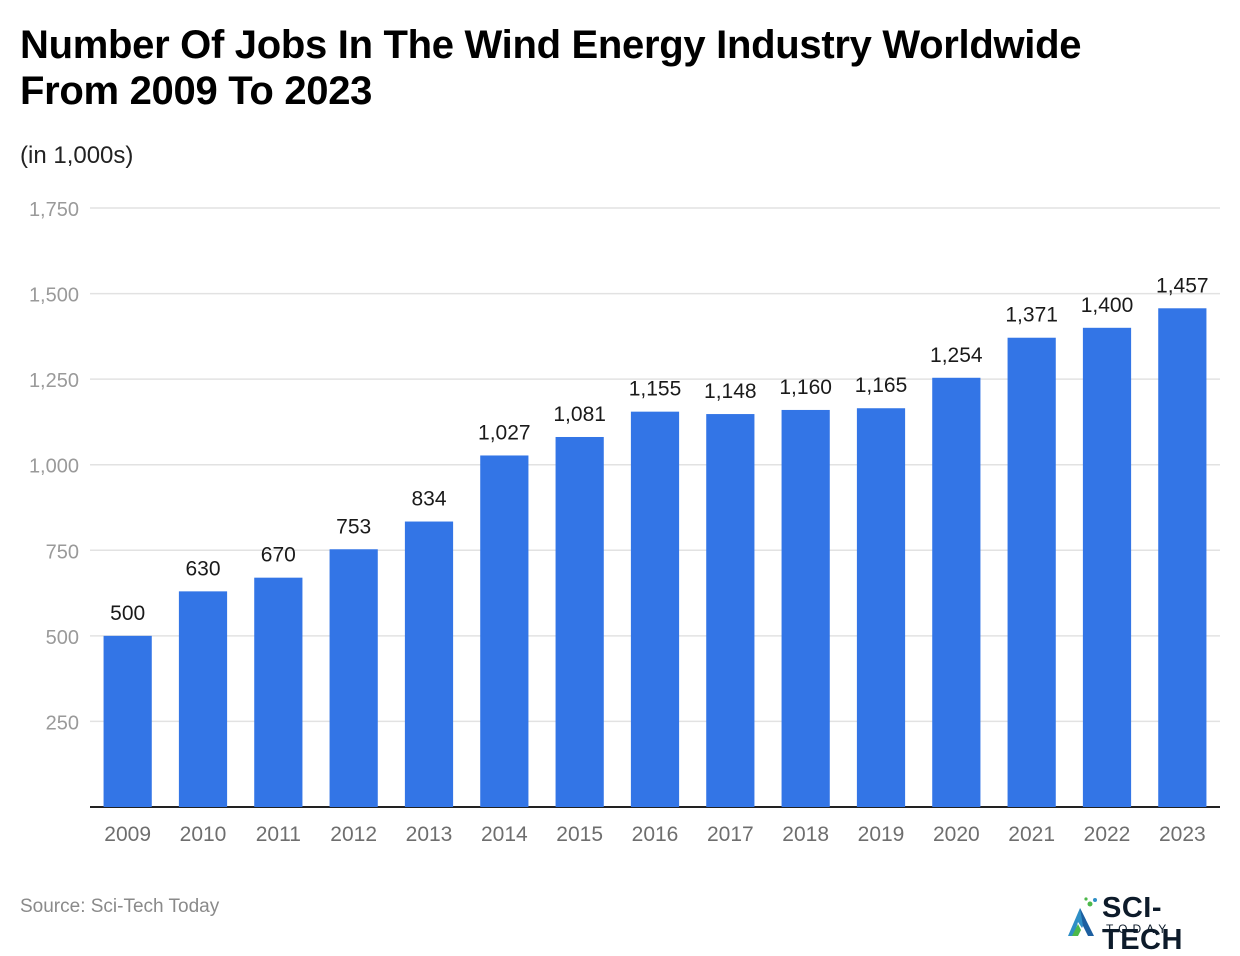 This screenshot has height=956, width=1240. I want to click on bar-value-label: 834, so click(428, 499).